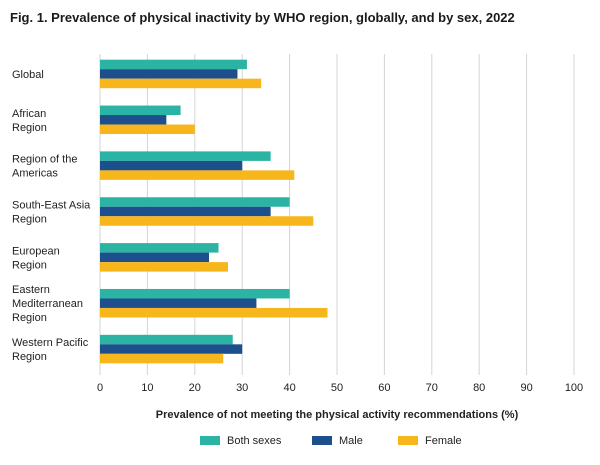 The height and width of the screenshot is (465, 600). I want to click on x-tick-label: 0, so click(100, 388).